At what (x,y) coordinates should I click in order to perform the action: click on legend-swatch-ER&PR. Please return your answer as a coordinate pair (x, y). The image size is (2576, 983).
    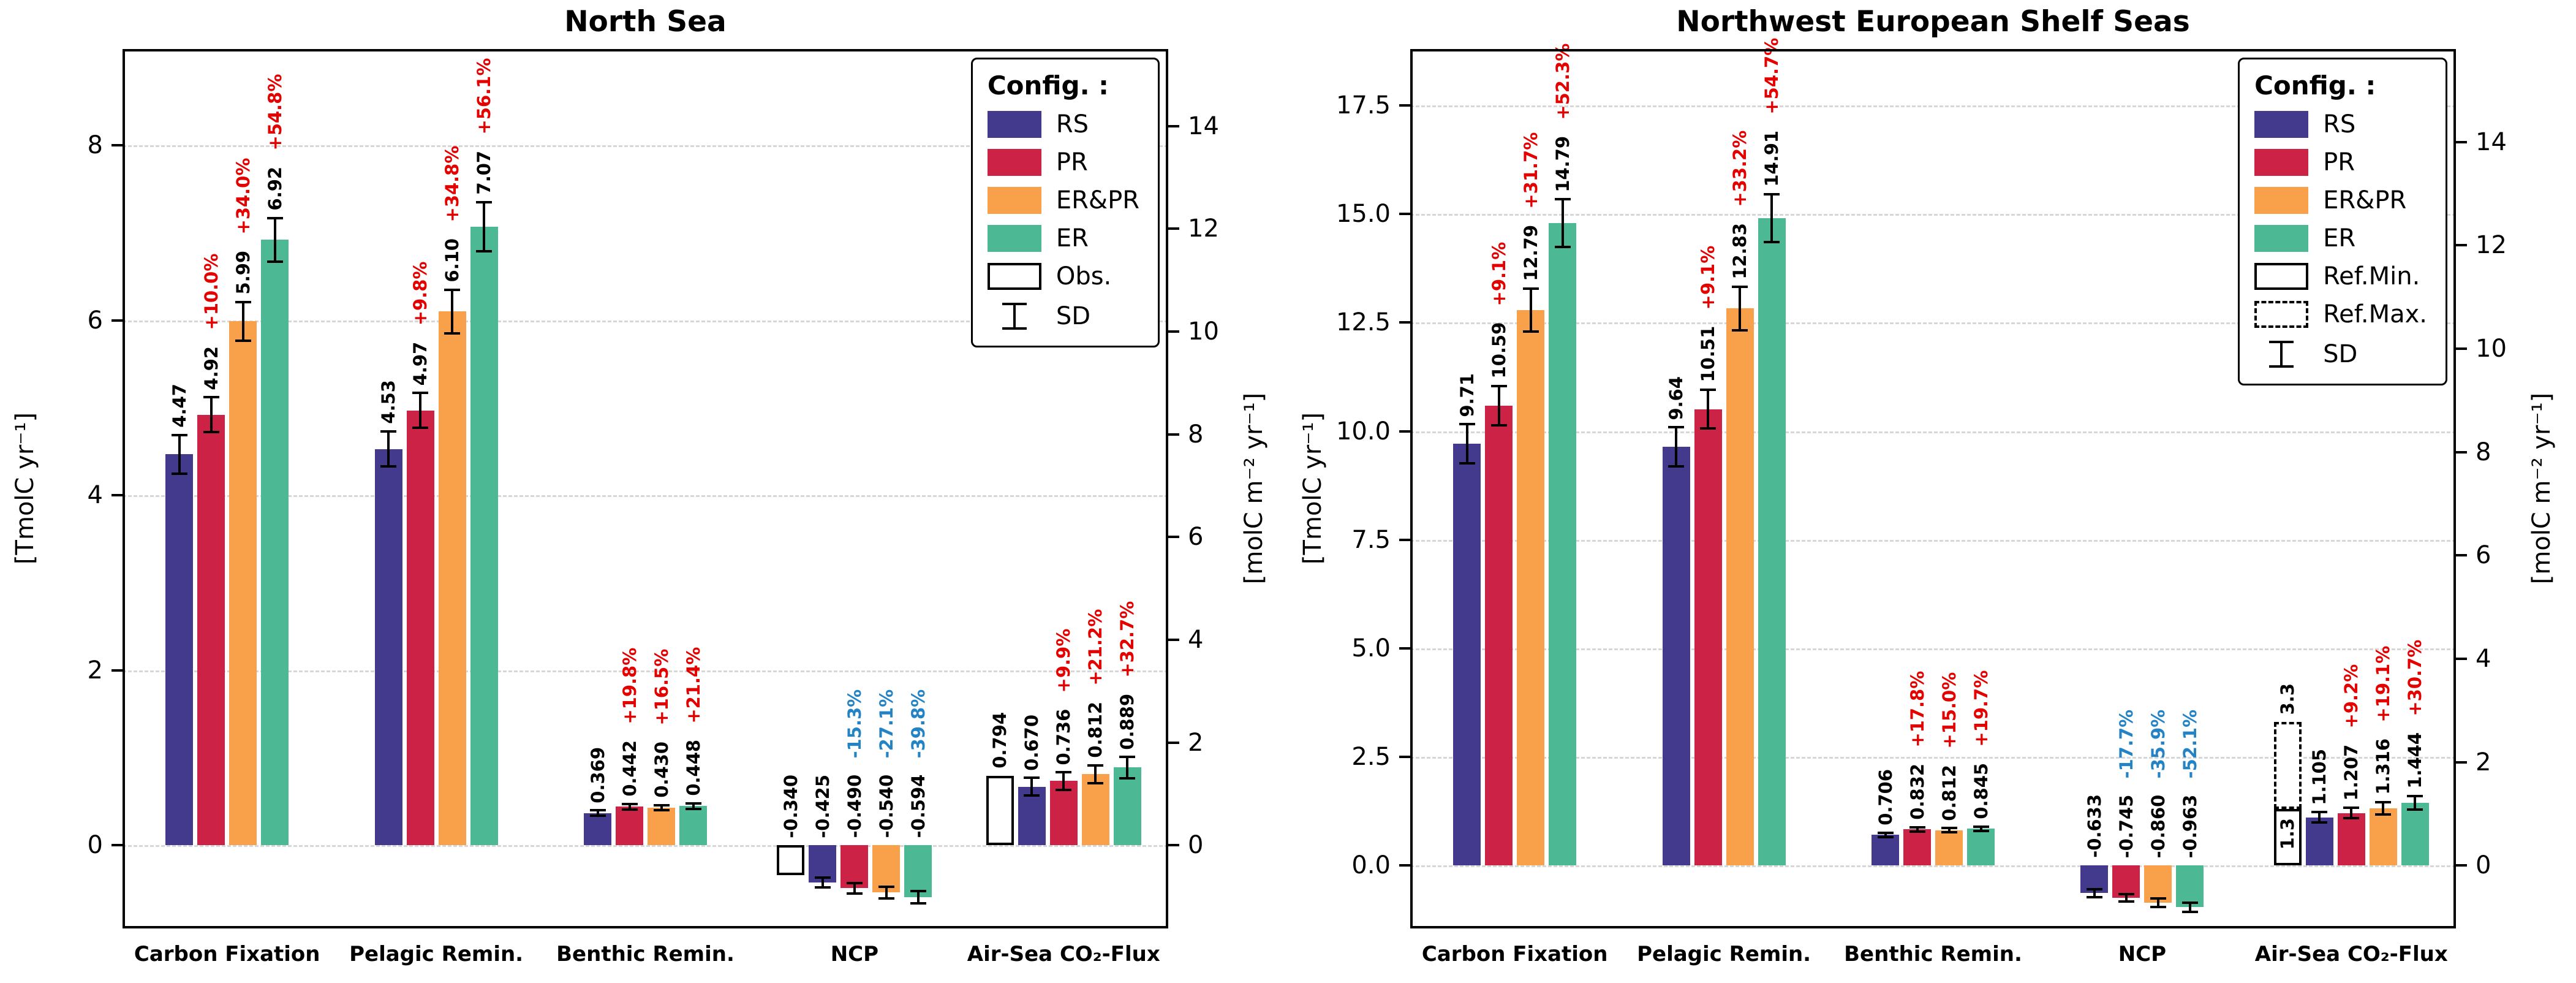
    Looking at the image, I should click on (1014, 200).